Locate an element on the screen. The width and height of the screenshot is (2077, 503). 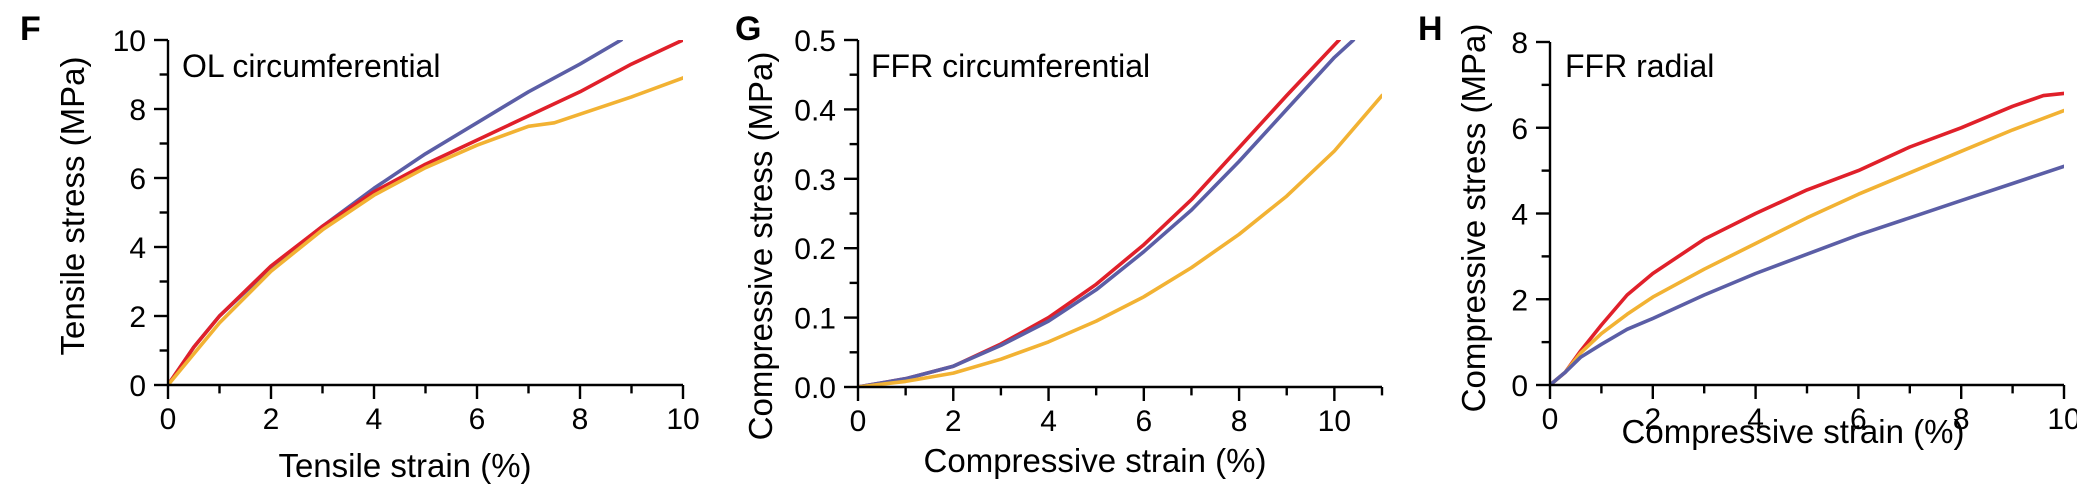
chart-title-g: FFR circumferential is located at coordinates (1010, 66).